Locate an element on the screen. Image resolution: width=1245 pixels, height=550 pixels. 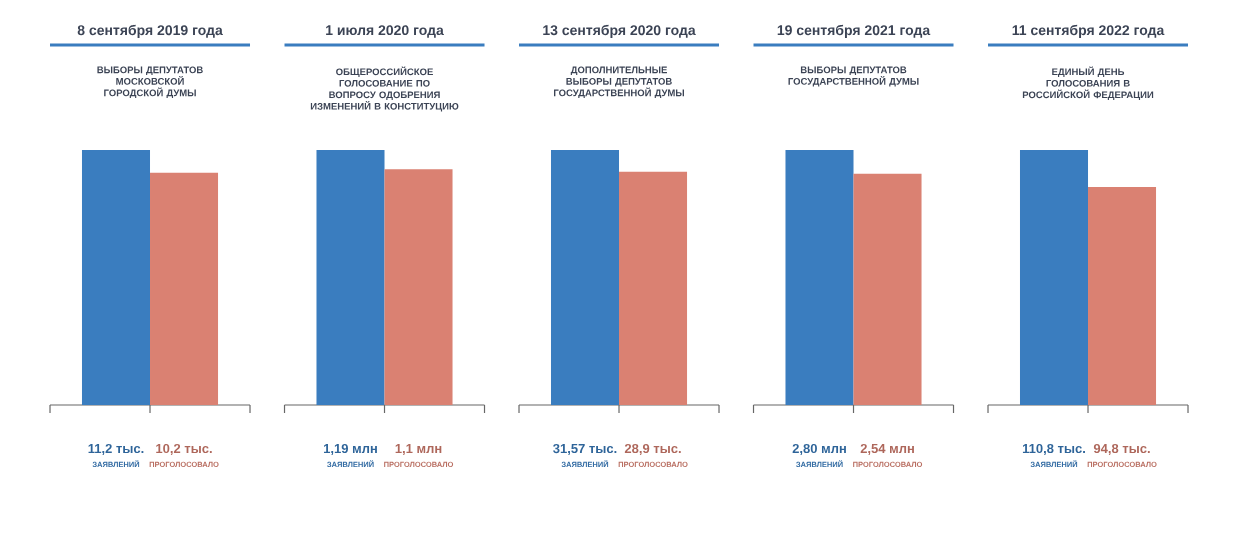
data-label: 1,1 млн is located at coordinates (418, 449).